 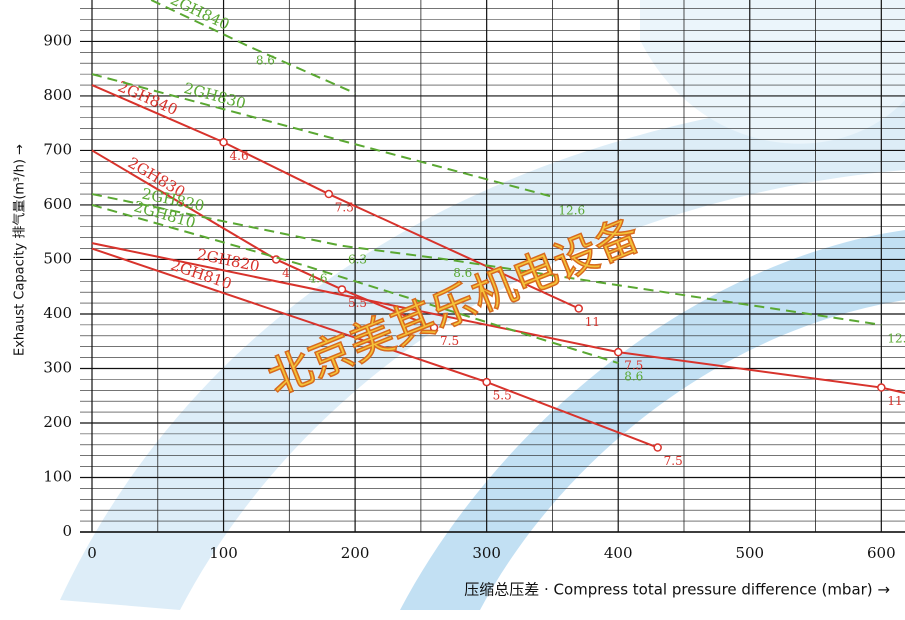 What do you see at coordinates (57, 476) in the screenshot?
I see `y-tick-label: 100` at bounding box center [57, 476].